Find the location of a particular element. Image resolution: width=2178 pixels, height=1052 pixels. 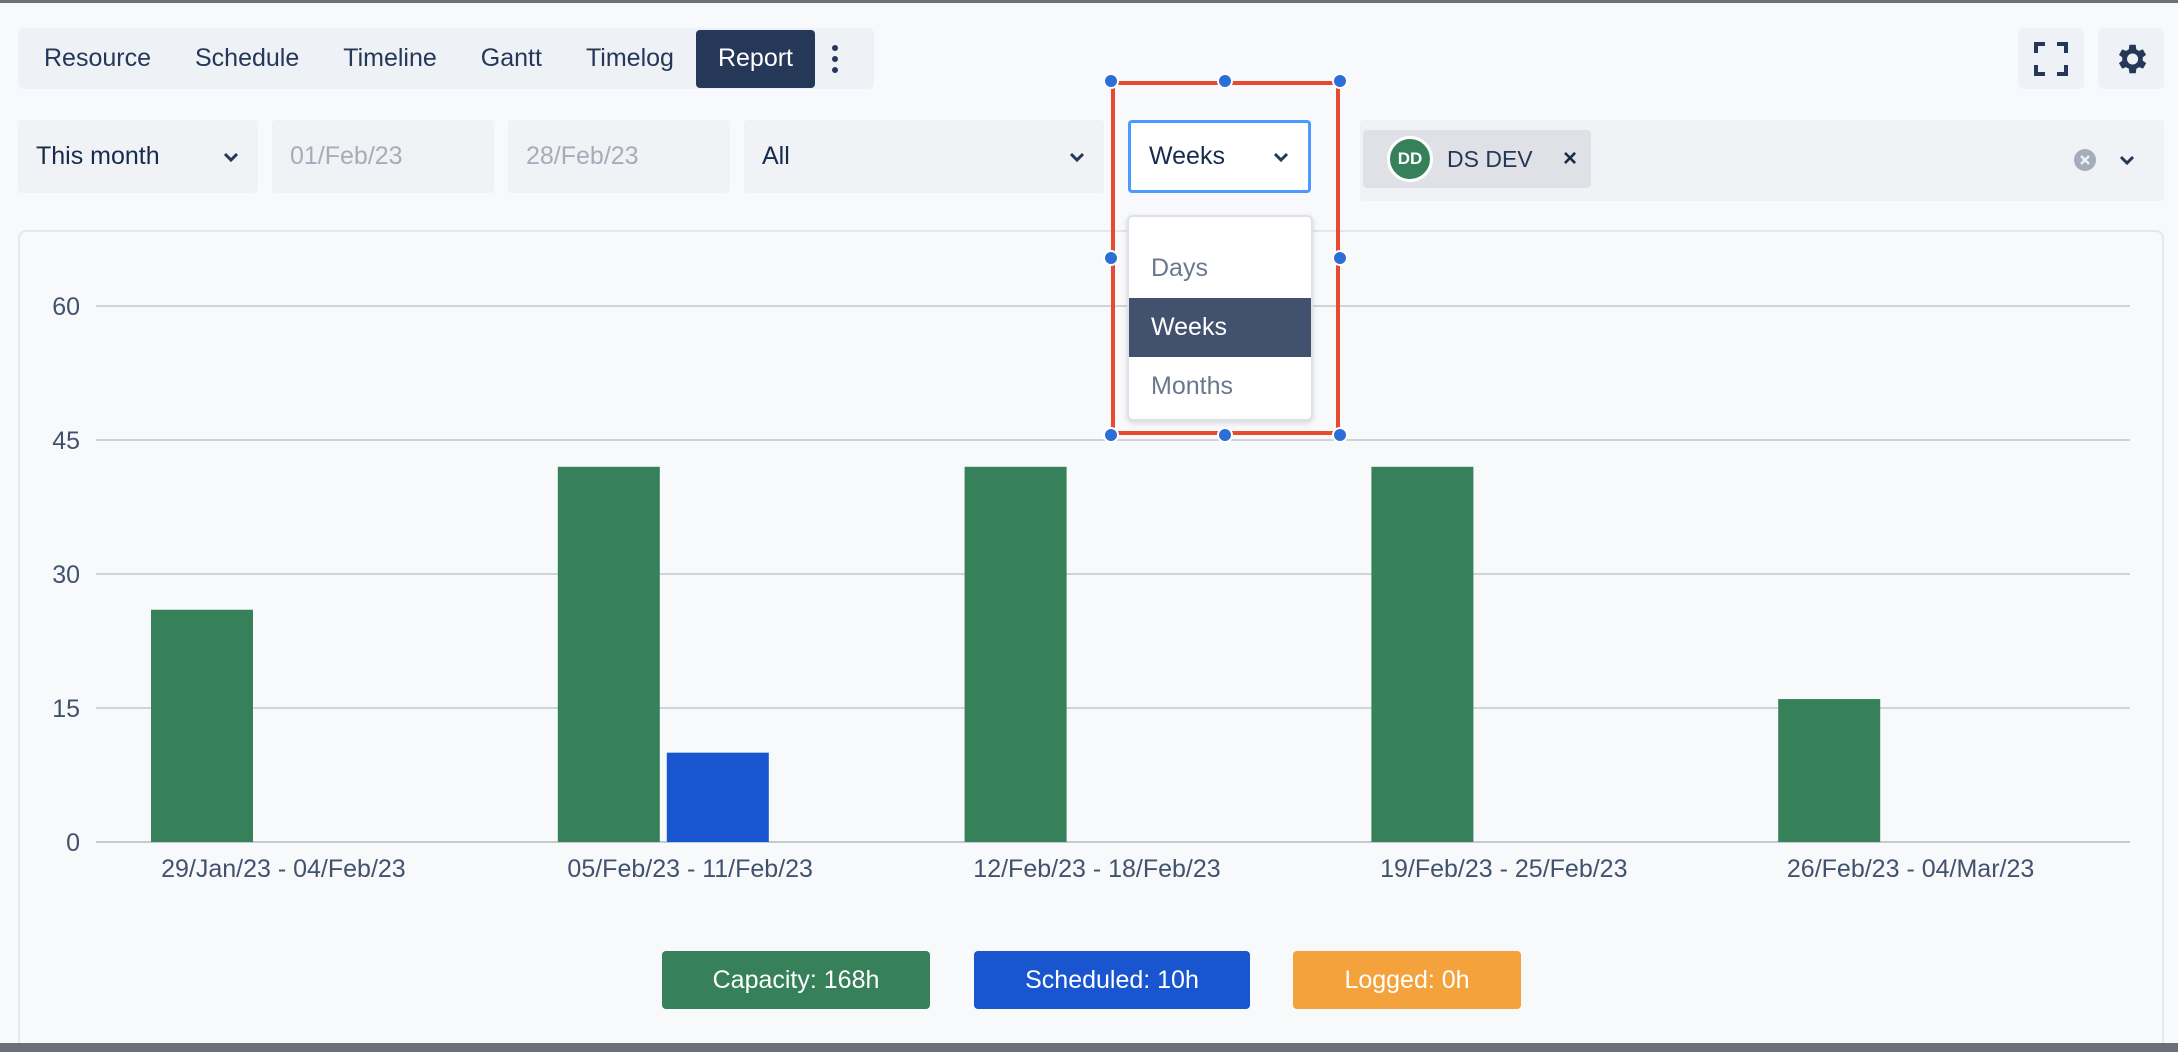

legend-scheduled: Scheduled: 10h is located at coordinates (1112, 980).